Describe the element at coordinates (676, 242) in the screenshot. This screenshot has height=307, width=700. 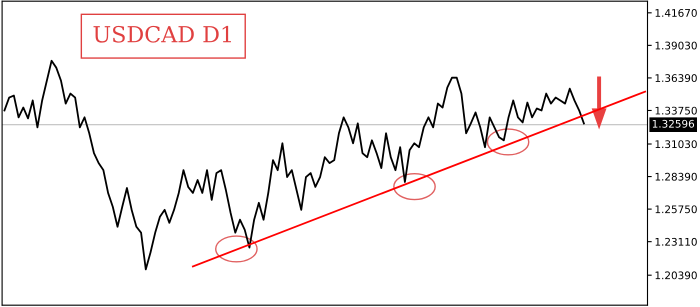
I see `y-tick-label: 1.23110` at that location.